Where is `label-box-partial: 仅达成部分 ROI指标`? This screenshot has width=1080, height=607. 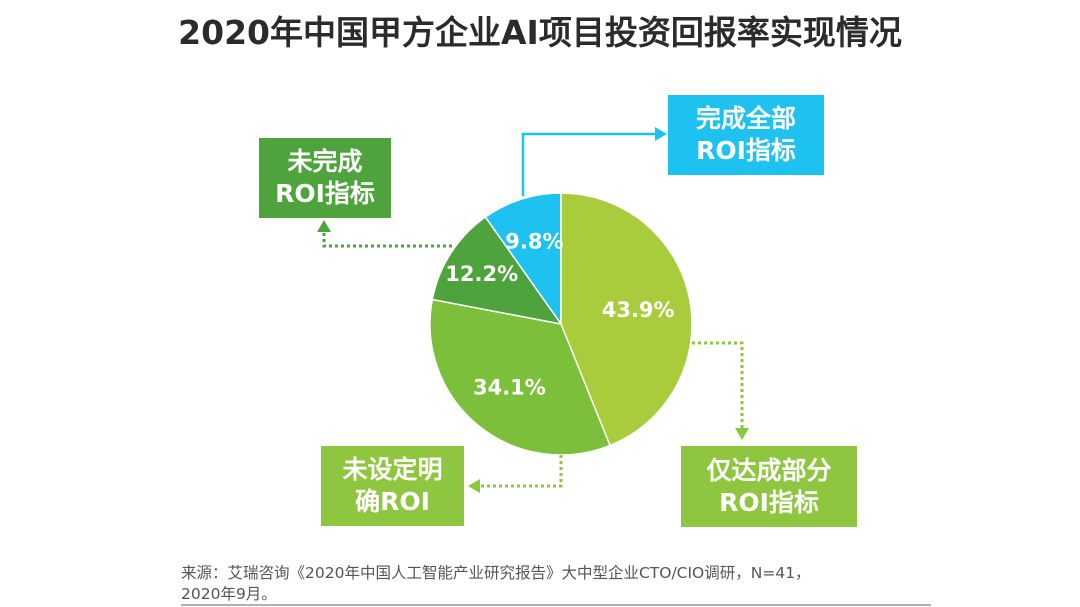 label-box-partial: 仅达成部分 ROI指标 is located at coordinates (769, 486).